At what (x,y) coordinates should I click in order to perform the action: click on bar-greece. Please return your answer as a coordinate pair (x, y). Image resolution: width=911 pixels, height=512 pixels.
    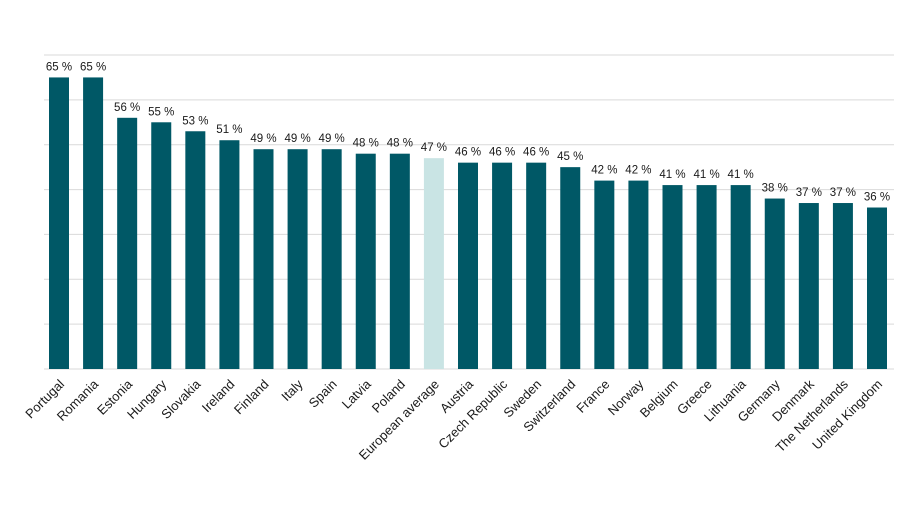
    Looking at the image, I should click on (706, 277).